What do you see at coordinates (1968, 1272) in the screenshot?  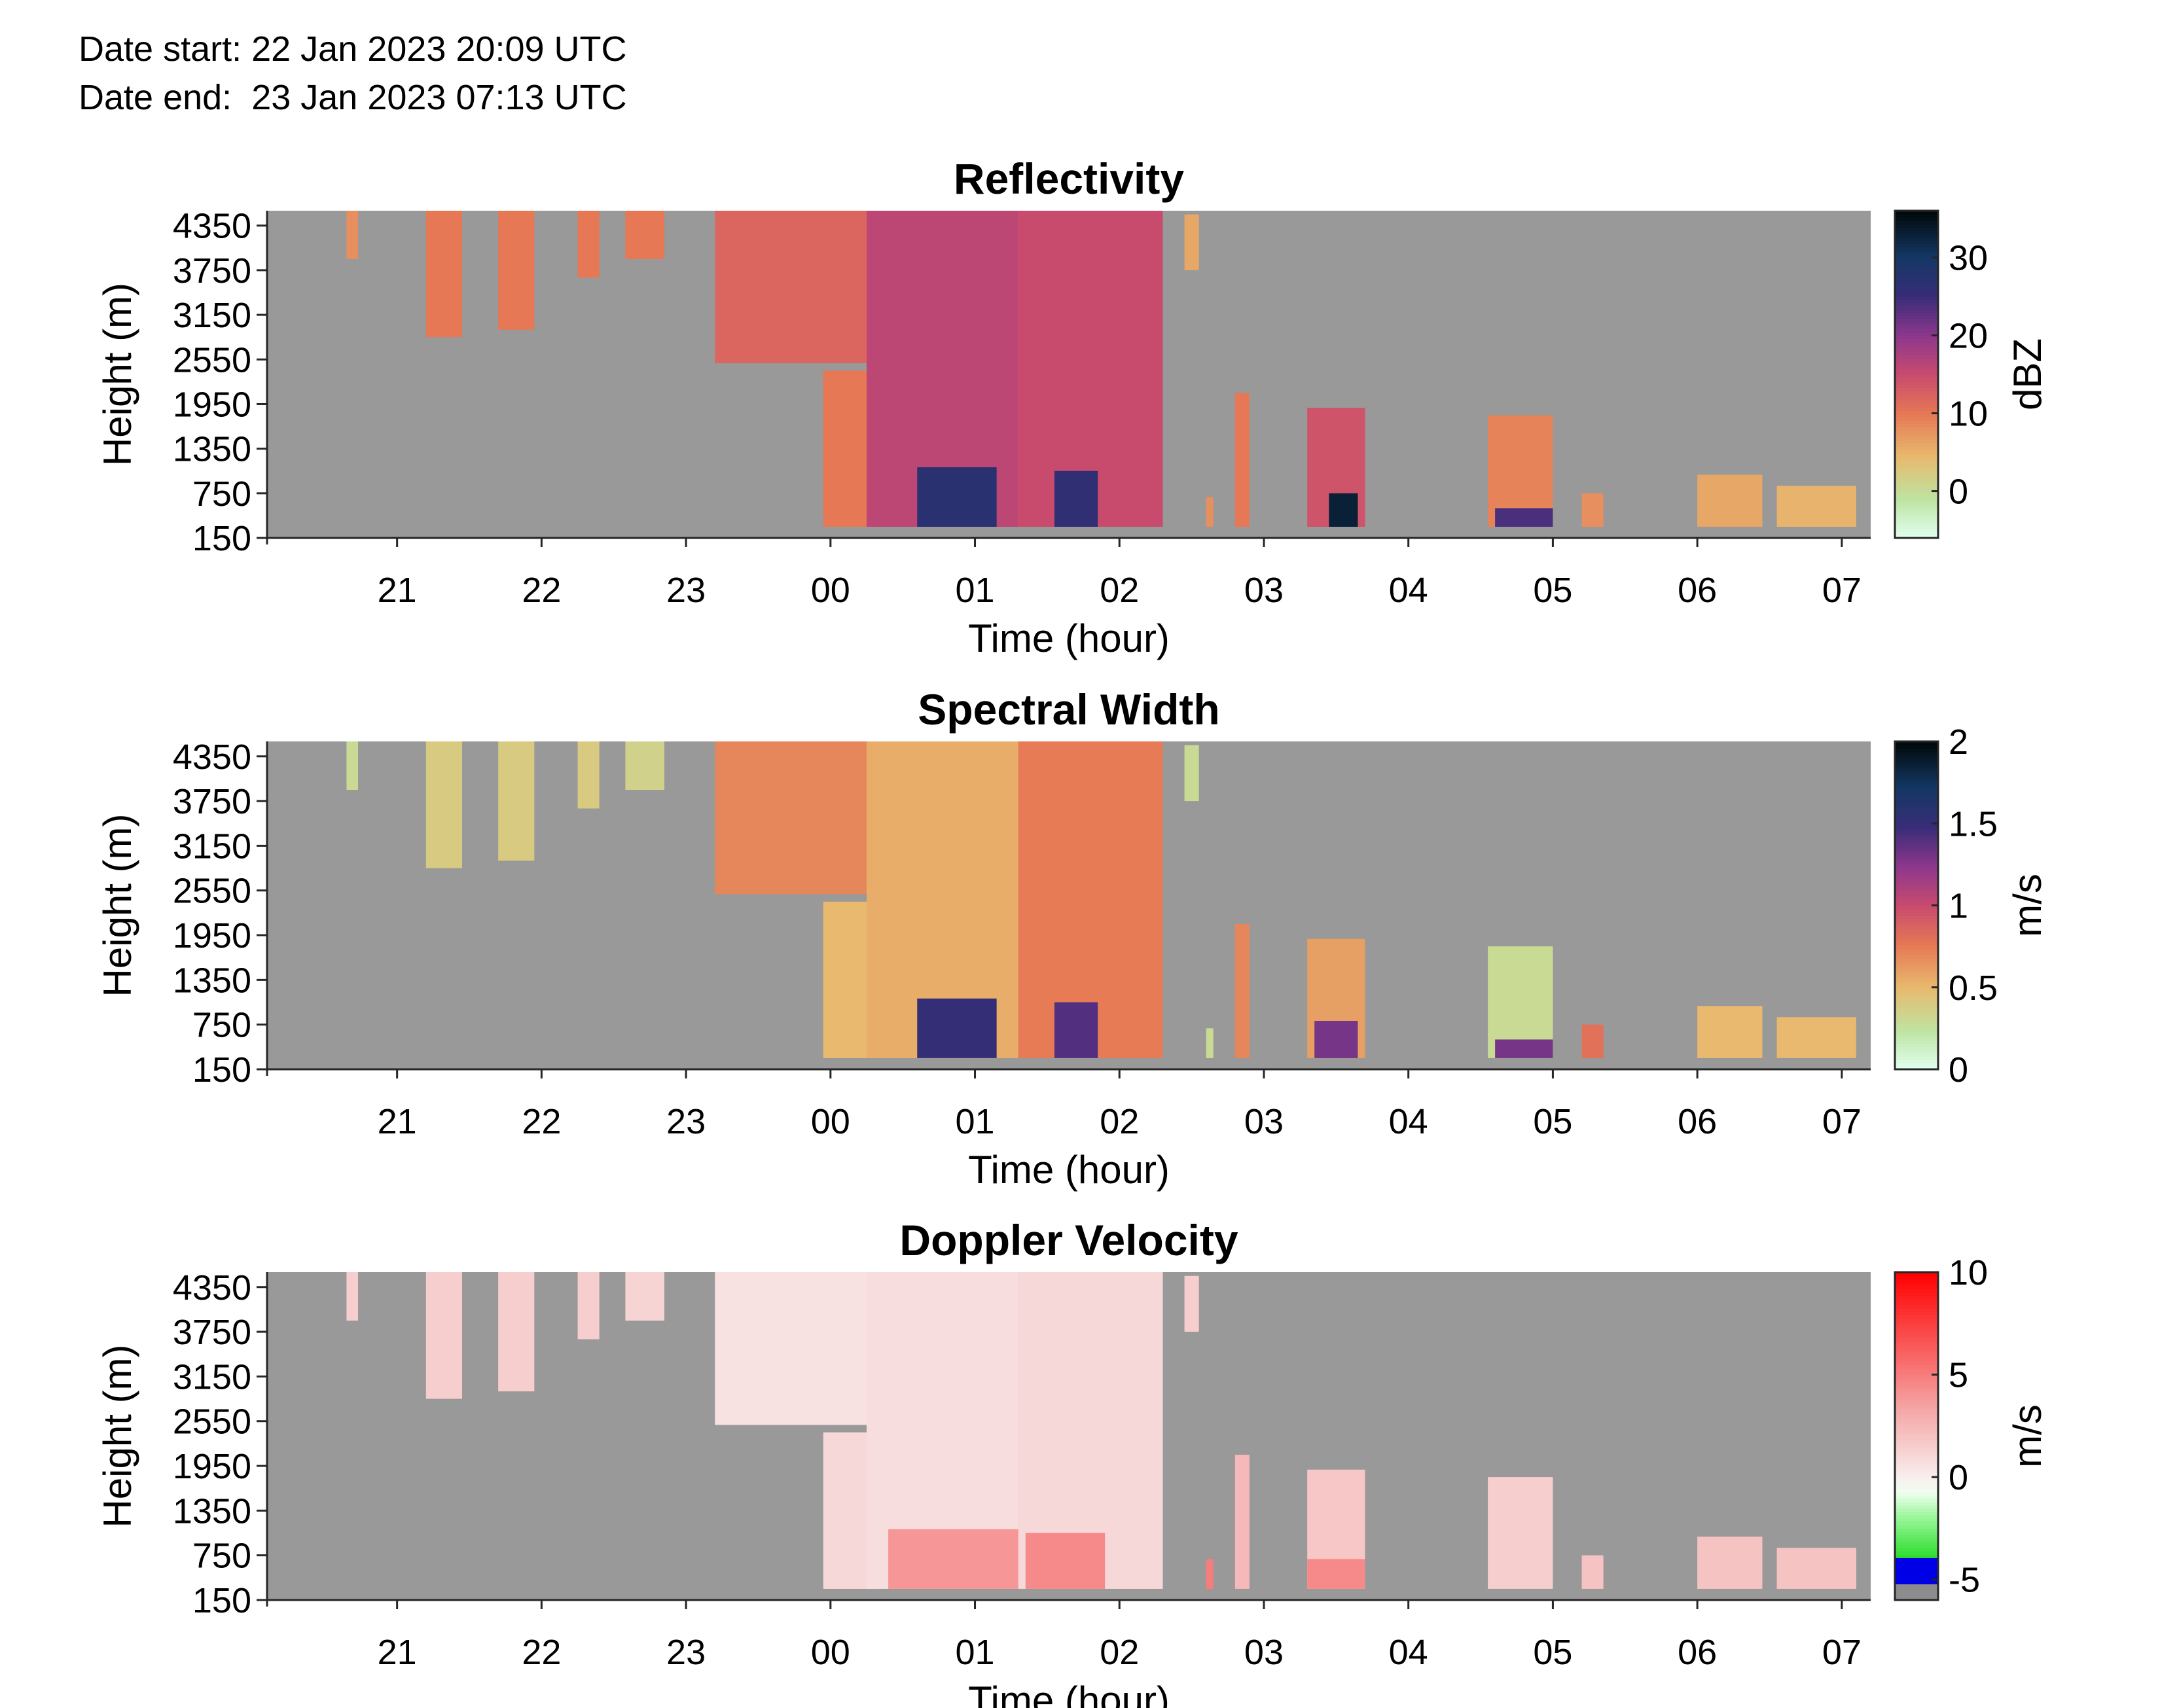 I see `colorbar-tick-label: 10` at bounding box center [1968, 1272].